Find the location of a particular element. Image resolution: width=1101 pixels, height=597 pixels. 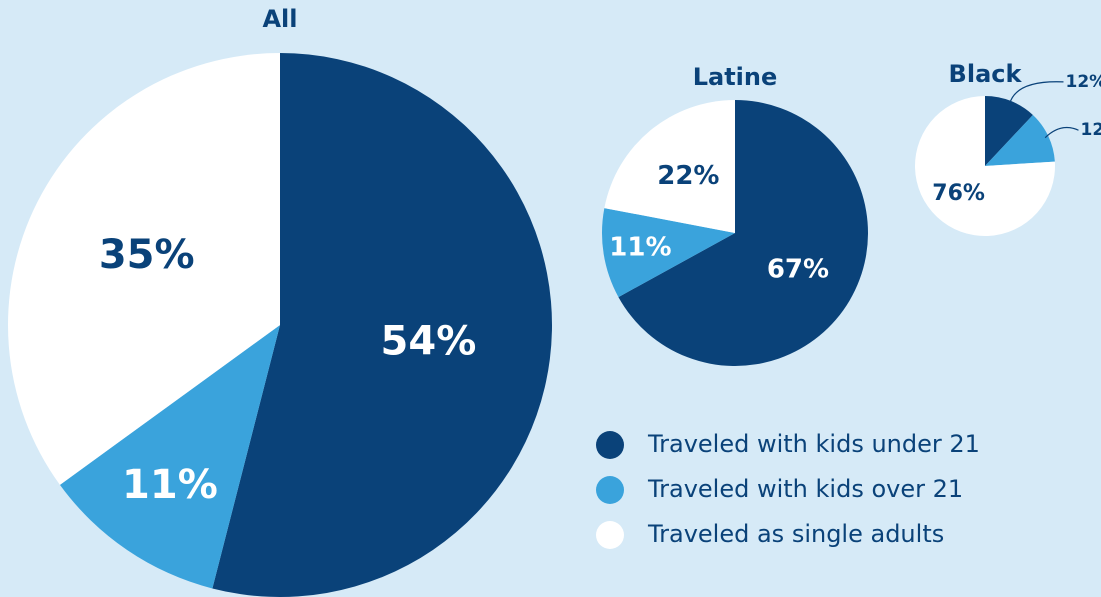

slice-label: 35% is located at coordinates (147, 255).